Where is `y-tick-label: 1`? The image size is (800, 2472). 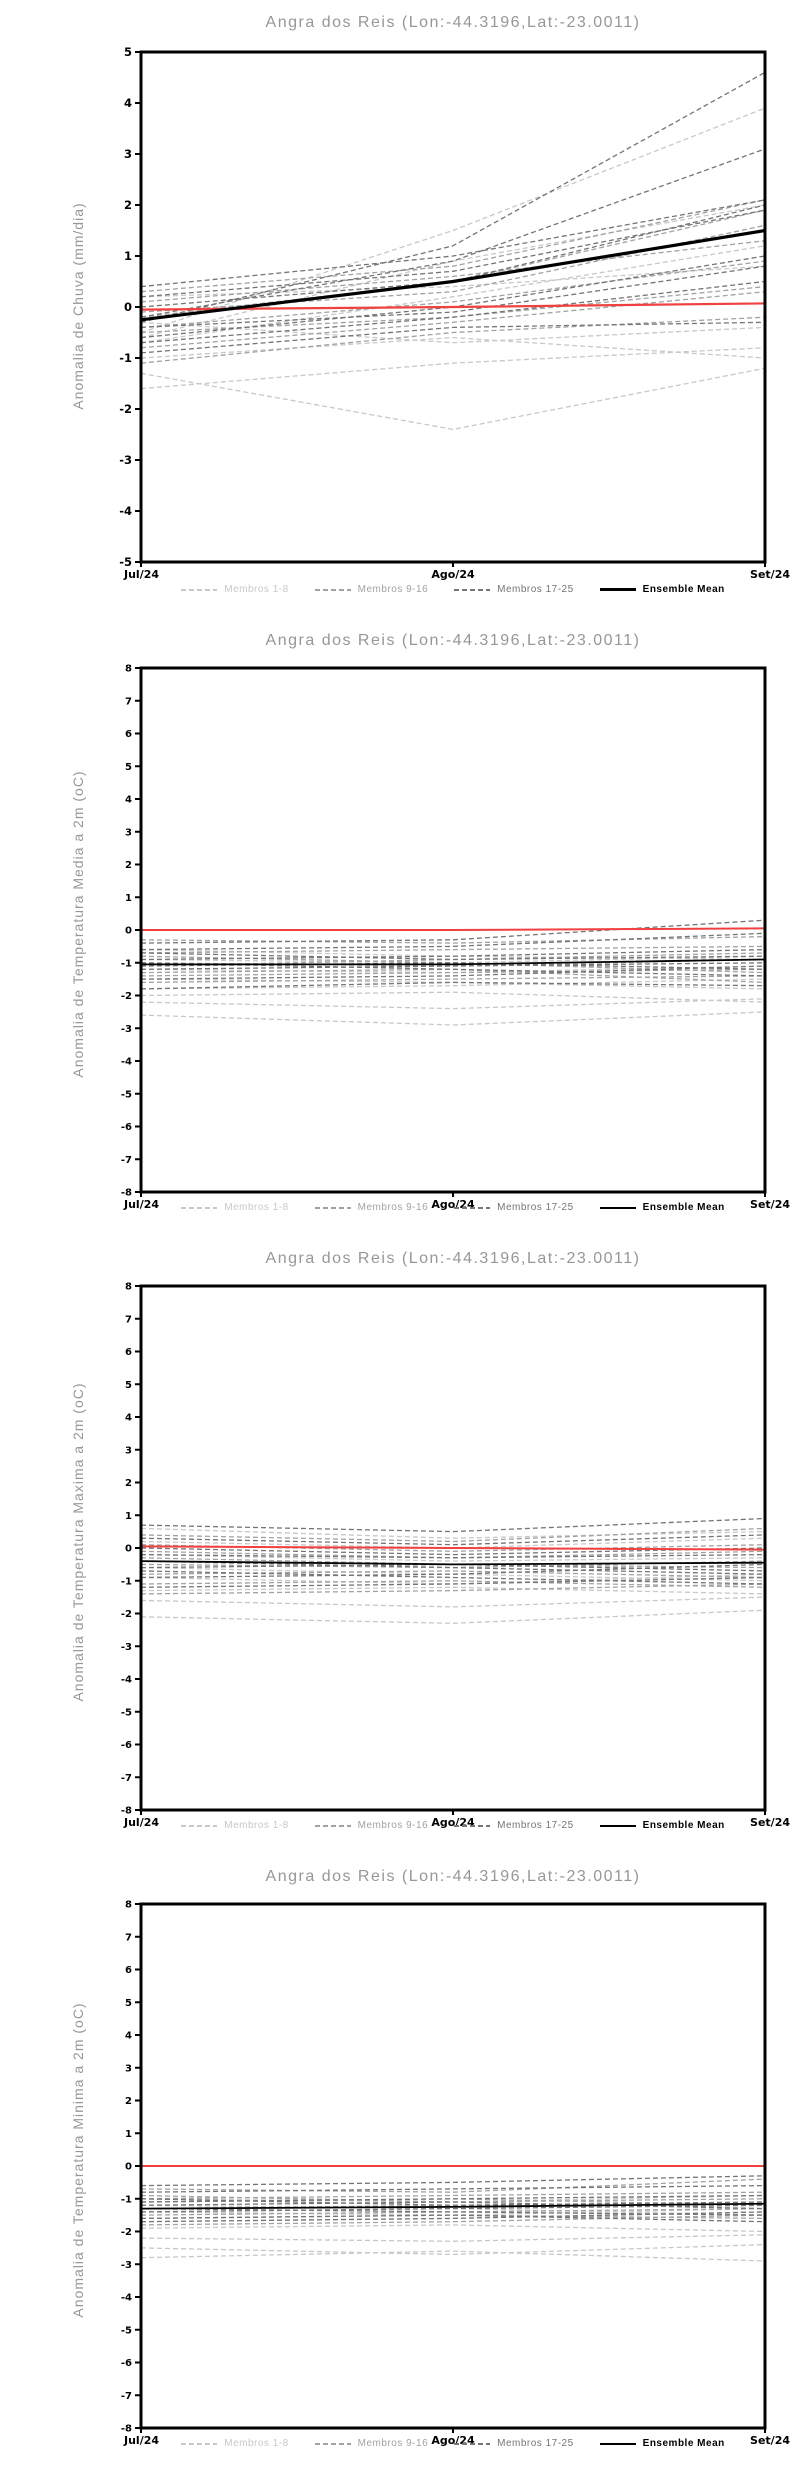 y-tick-label: 1 is located at coordinates (128, 2134).